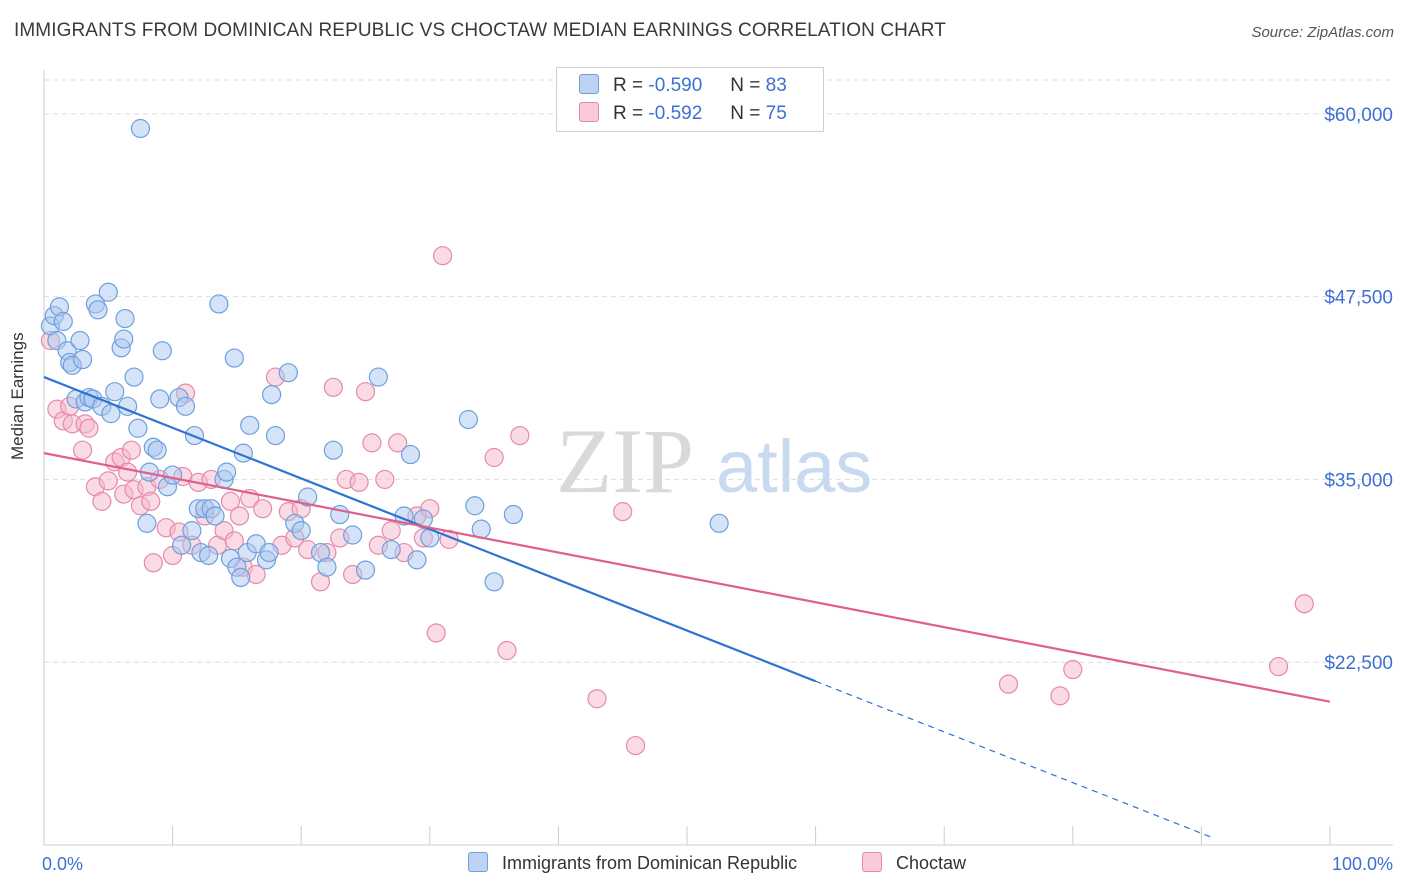 This screenshot has height=892, width=1406. Describe the element at coordinates (776, 85) in the screenshot. I see `legend-n-value: 83` at that location.